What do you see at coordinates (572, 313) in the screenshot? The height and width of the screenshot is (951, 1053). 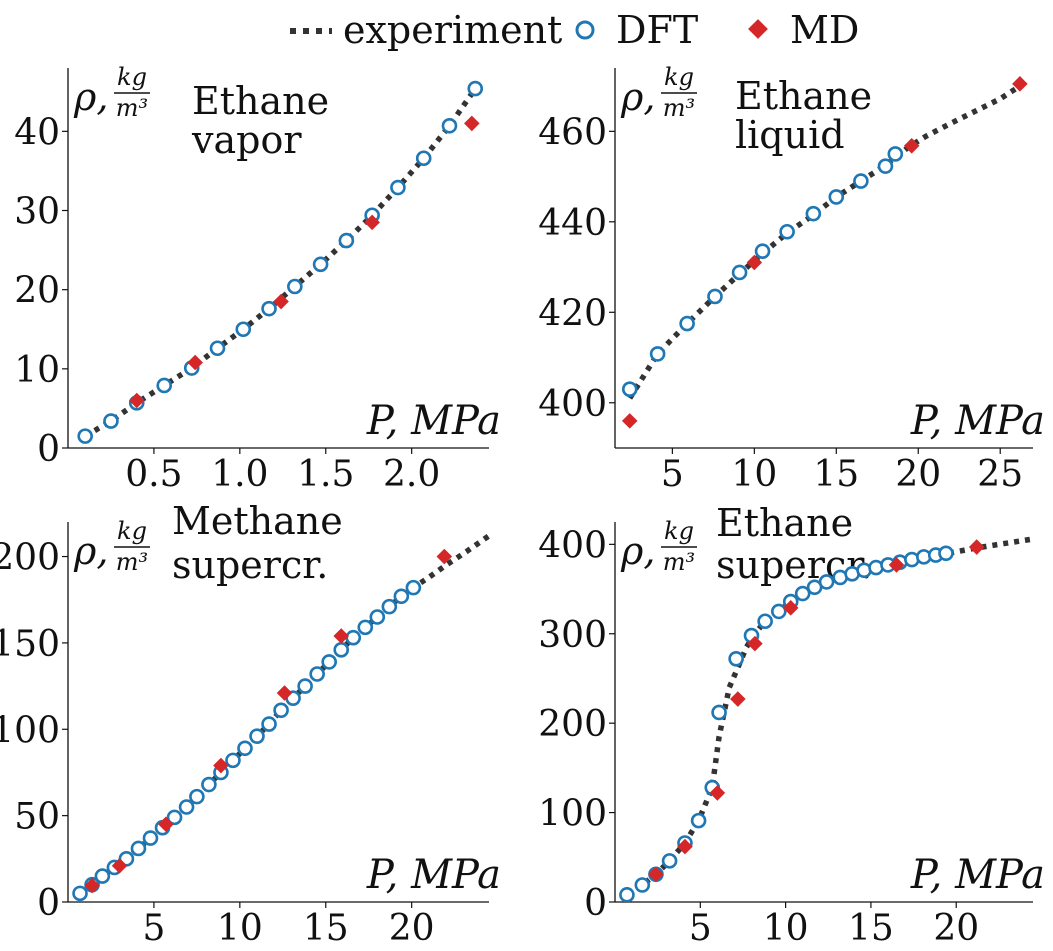 I see `y-tick-label: 420` at bounding box center [572, 313].